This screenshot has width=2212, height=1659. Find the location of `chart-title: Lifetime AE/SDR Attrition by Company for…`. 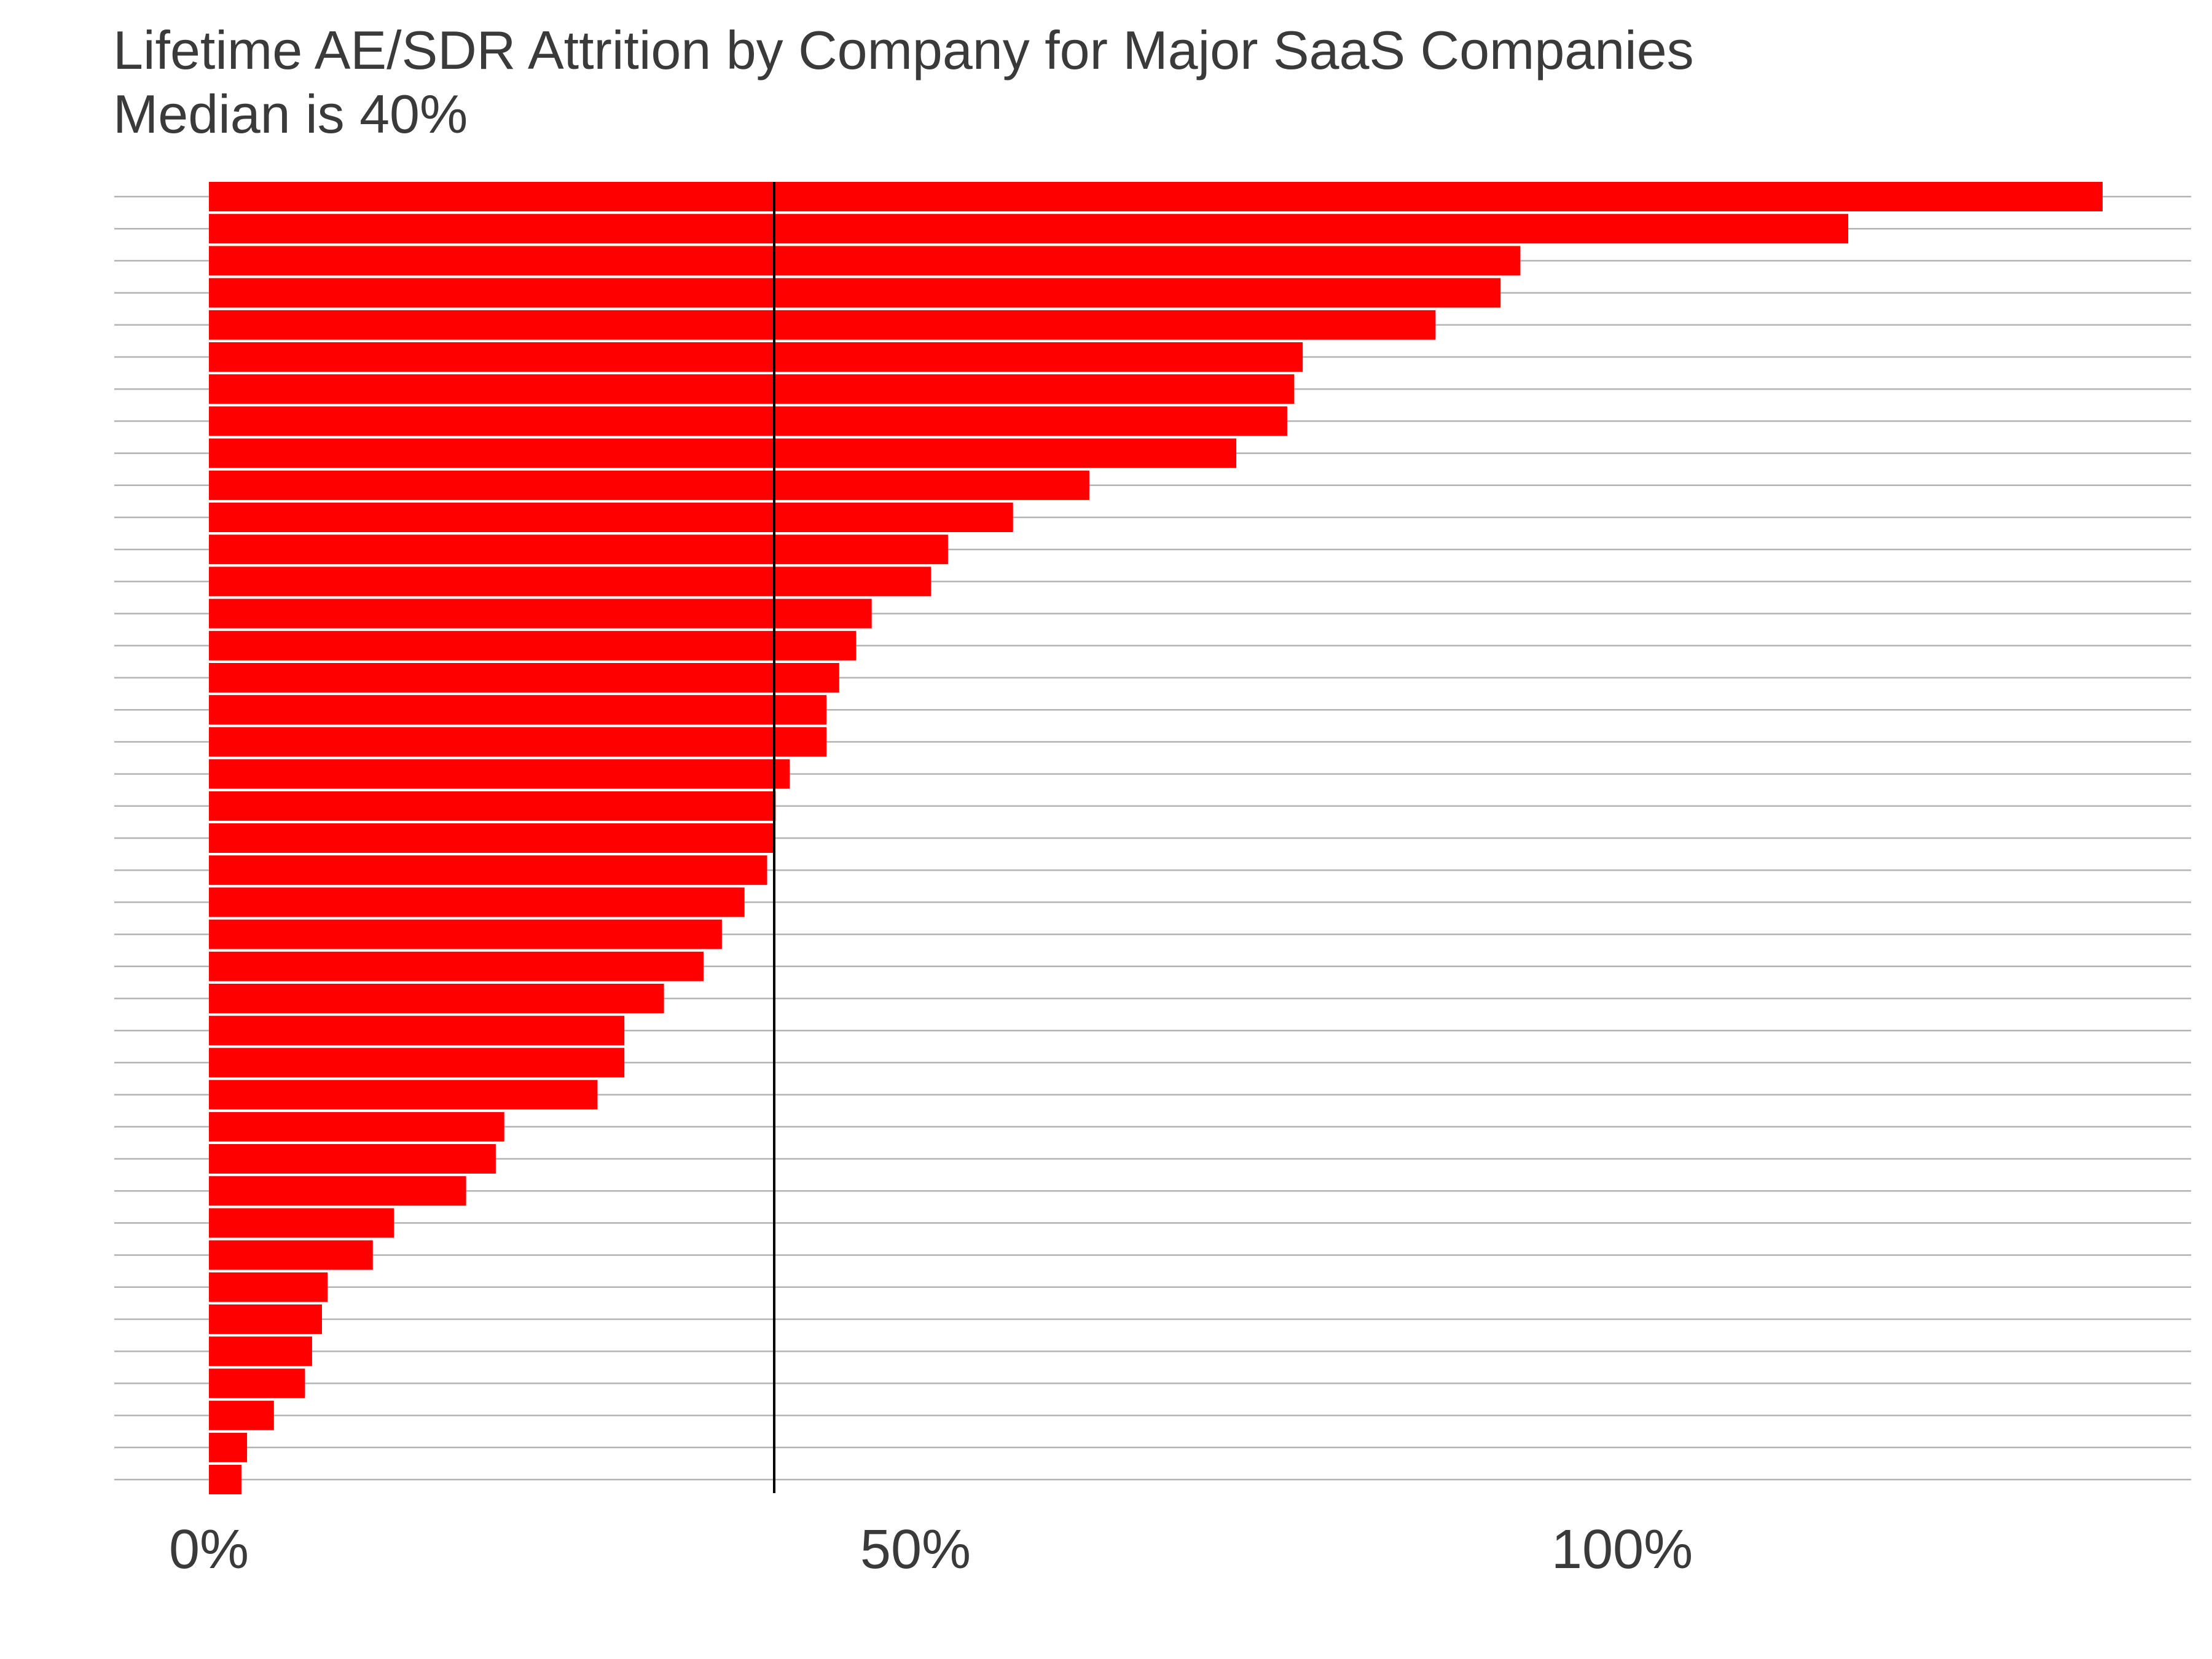

chart-title: Lifetime AE/SDR Attrition by Company for… is located at coordinates (903, 50).